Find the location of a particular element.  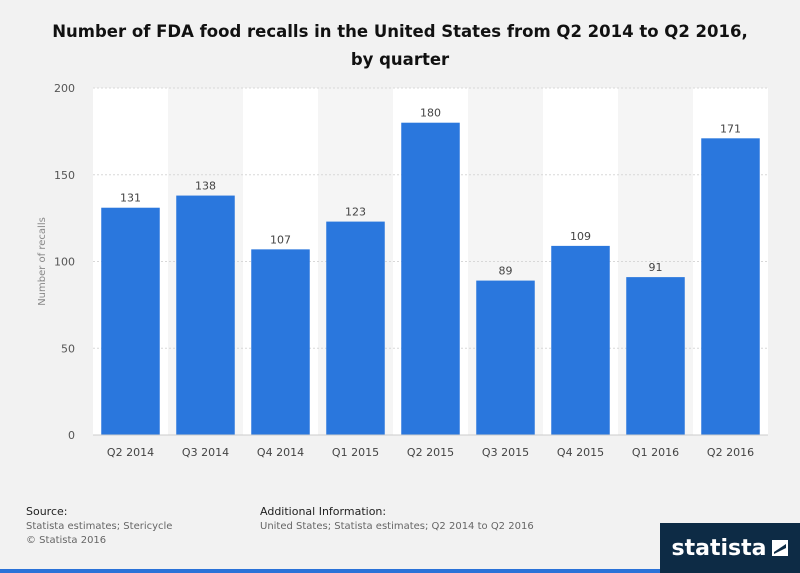

bar-value-label: 123 is located at coordinates (355, 212).